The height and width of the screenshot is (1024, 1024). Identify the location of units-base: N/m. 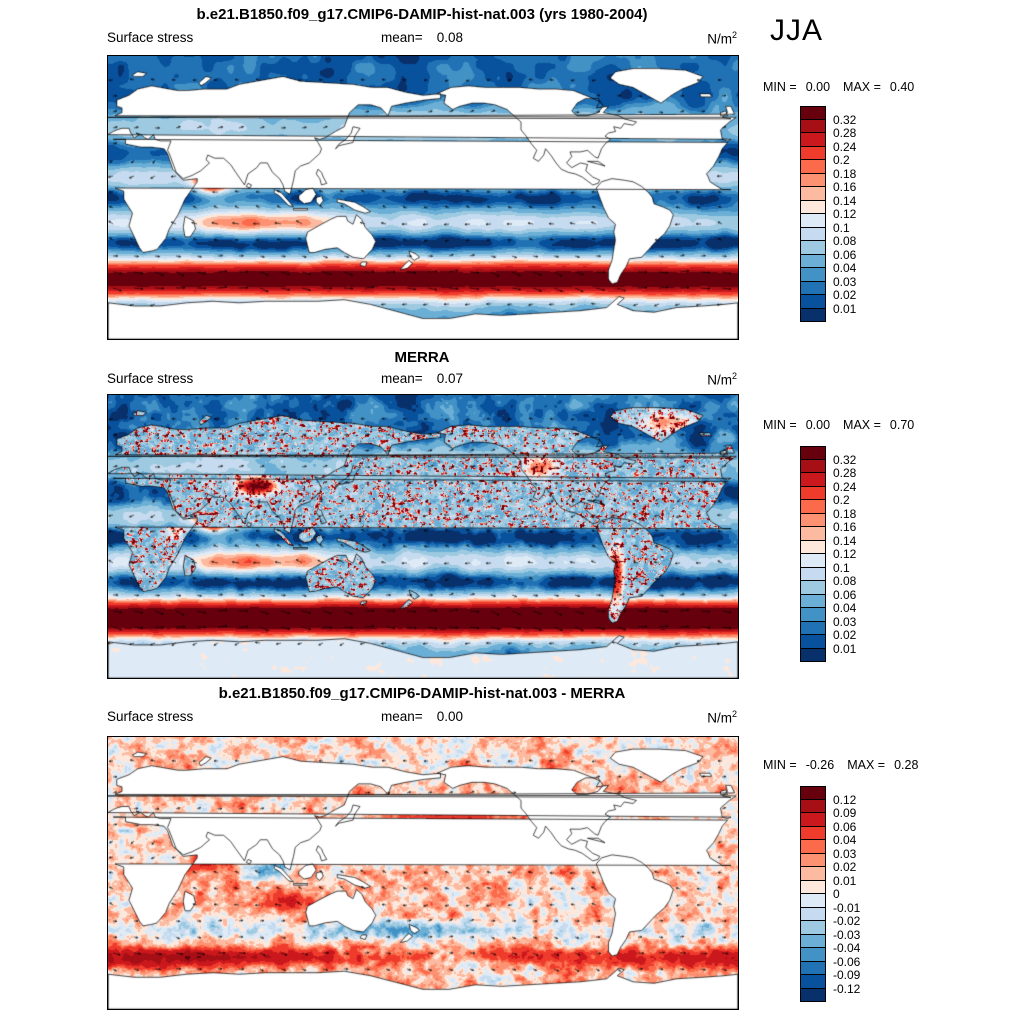
(719, 718).